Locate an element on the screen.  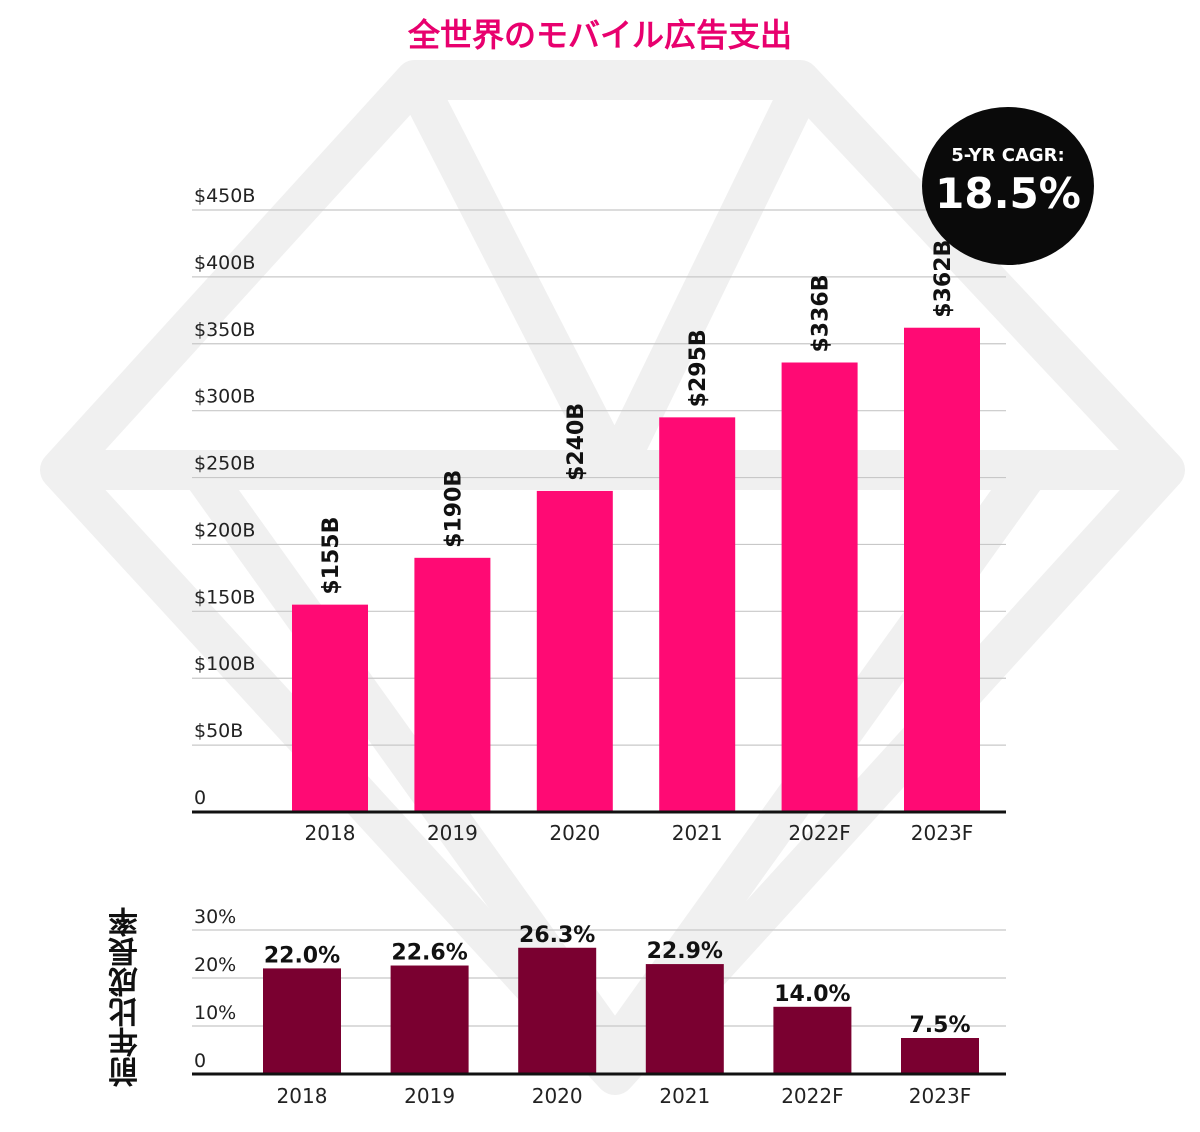
bar-value-label: $336B is located at coordinates (821, 314).